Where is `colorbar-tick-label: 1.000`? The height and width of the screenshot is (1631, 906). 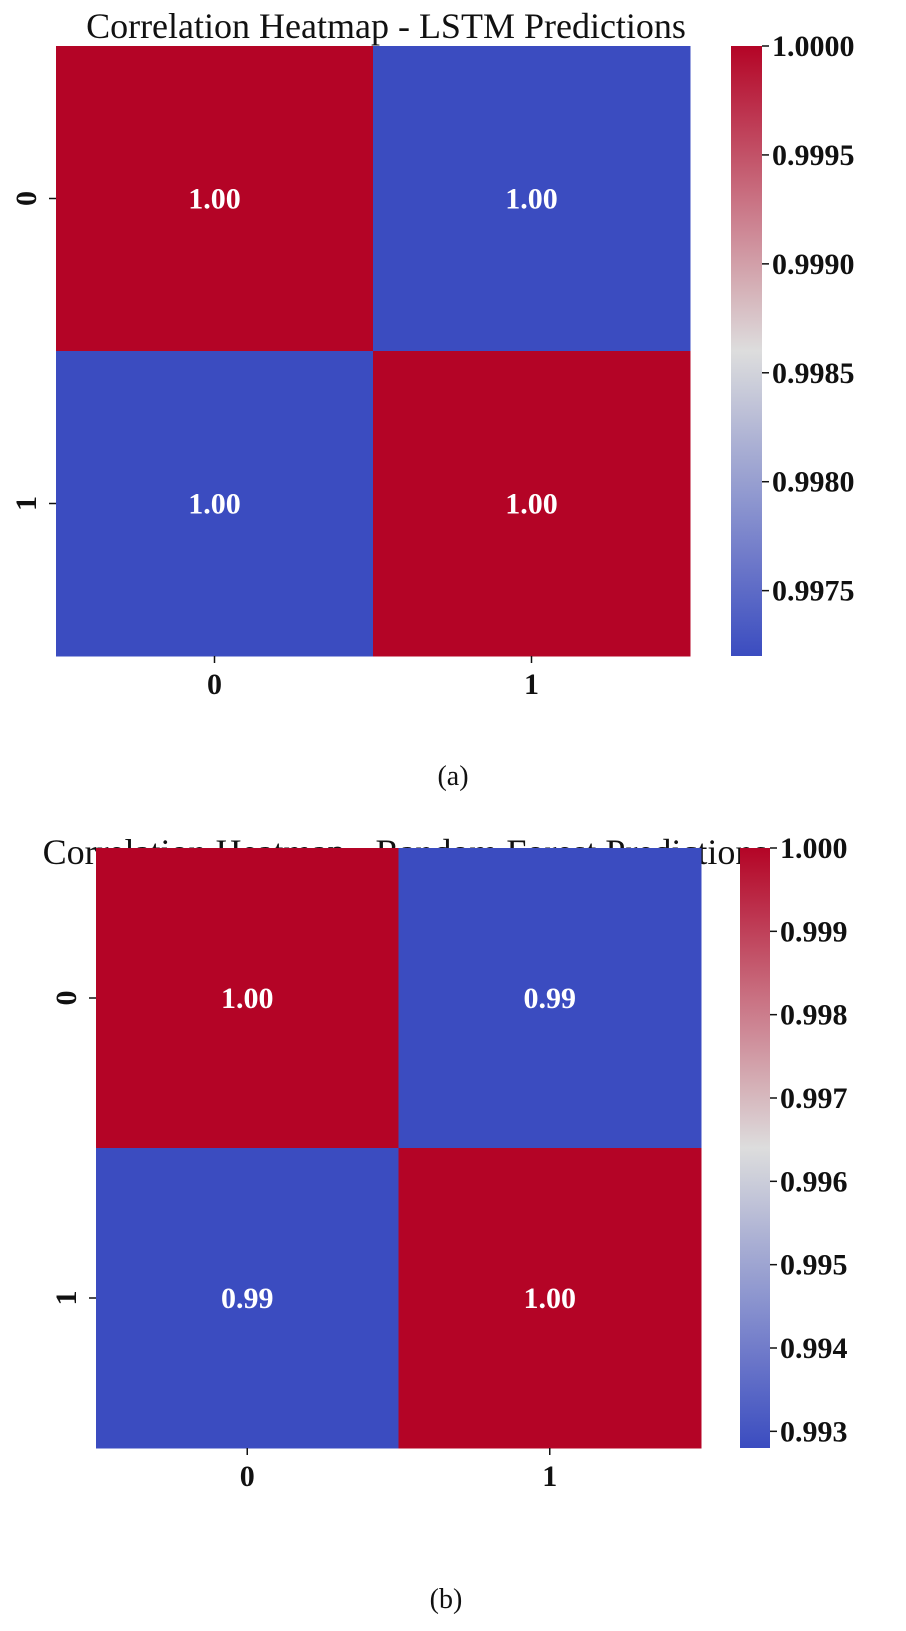 colorbar-tick-label: 1.000 is located at coordinates (814, 848).